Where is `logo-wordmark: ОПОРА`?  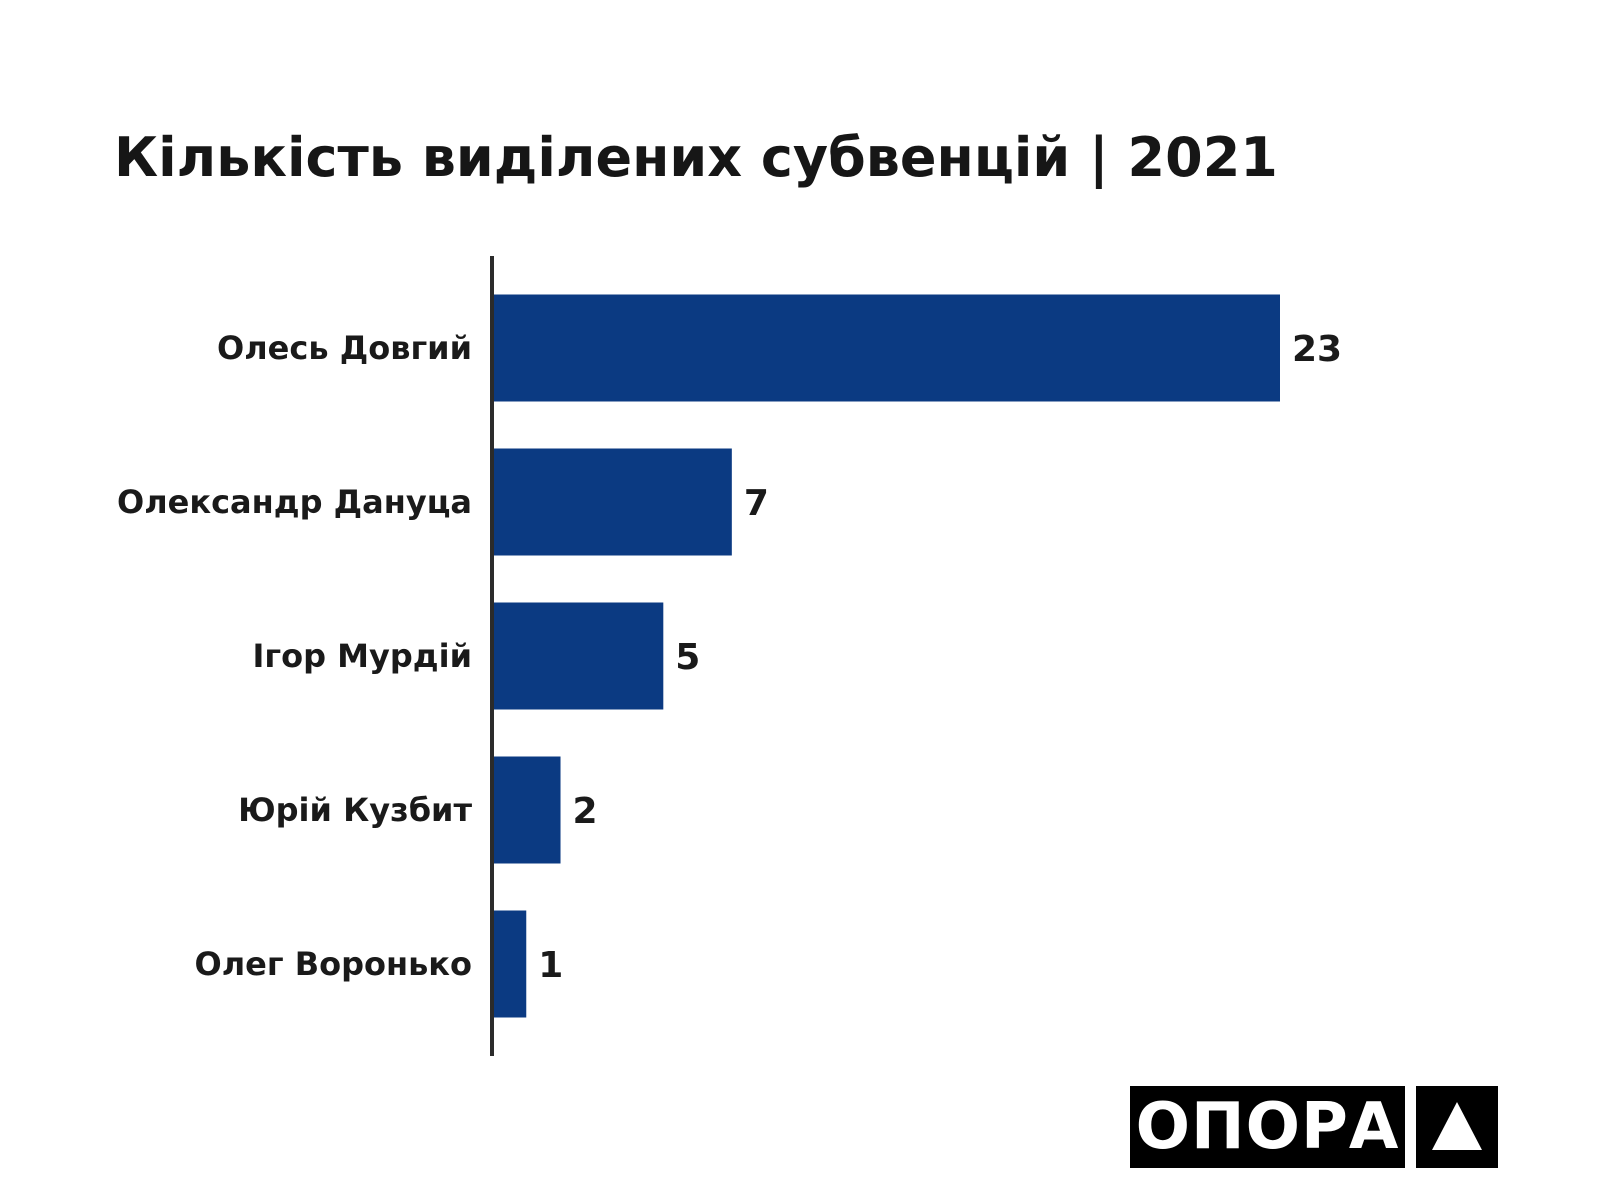
logo-wordmark: ОПОРА is located at coordinates (1267, 1127).